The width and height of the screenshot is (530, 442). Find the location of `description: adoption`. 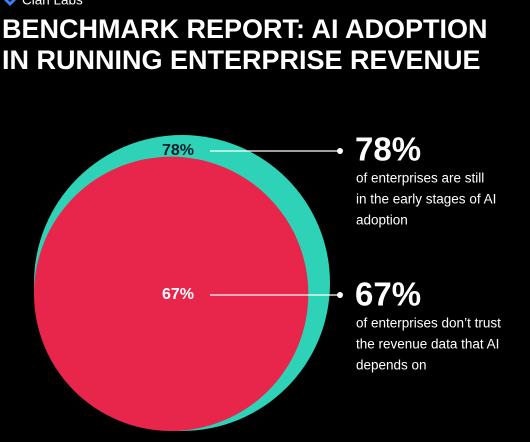

description: adoption is located at coordinates (382, 220).